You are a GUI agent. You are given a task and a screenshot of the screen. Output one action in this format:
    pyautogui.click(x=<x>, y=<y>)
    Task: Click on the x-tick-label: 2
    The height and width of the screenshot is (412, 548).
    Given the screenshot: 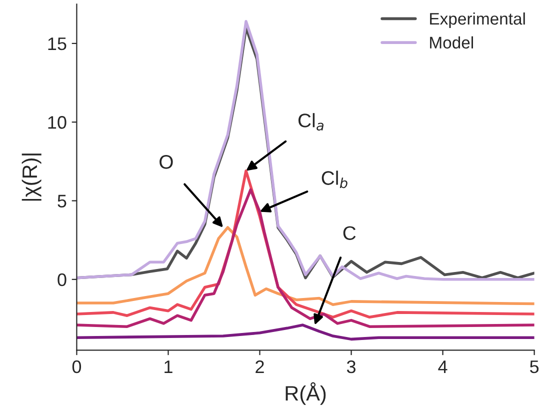 What is the action you would take?
    pyautogui.click(x=260, y=367)
    